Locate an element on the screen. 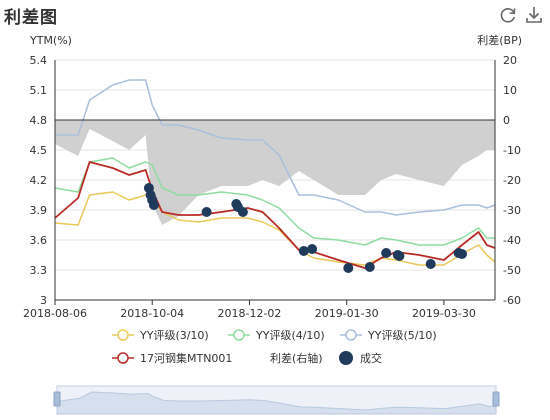 The width and height of the screenshot is (550, 420). legend-item-1: YY评级(3/10) is located at coordinates (160, 335).